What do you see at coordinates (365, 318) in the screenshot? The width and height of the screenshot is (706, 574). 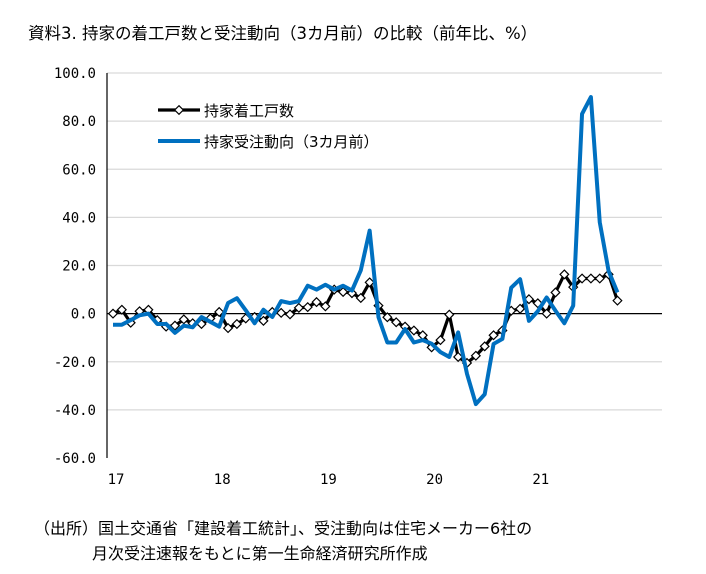 I see `series-line-starts` at bounding box center [365, 318].